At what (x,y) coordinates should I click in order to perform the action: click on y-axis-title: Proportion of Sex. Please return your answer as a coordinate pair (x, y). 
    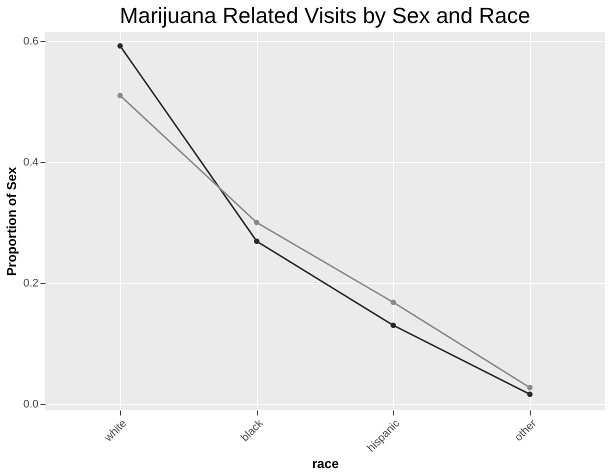
    Looking at the image, I should click on (12, 221).